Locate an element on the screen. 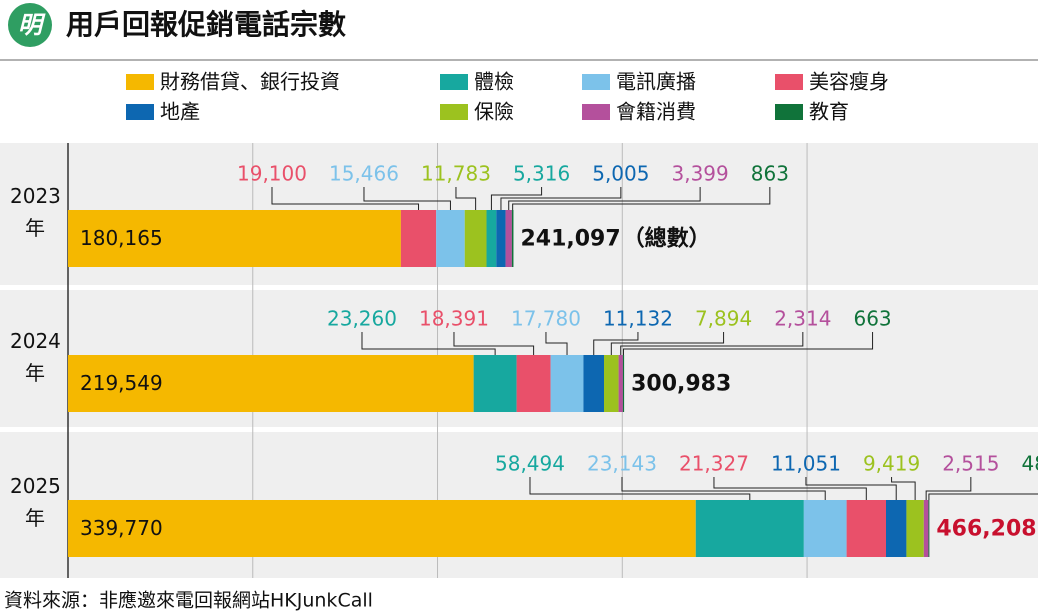 The image size is (1038, 614). legend-label: 財務借貸、銀行投資 is located at coordinates (250, 82).